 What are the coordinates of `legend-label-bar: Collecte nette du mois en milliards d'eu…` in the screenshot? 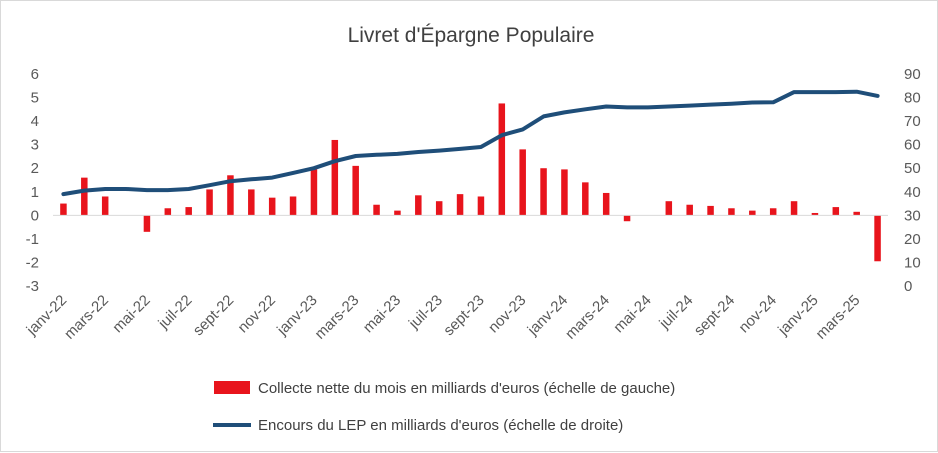 It's located at (466, 388).